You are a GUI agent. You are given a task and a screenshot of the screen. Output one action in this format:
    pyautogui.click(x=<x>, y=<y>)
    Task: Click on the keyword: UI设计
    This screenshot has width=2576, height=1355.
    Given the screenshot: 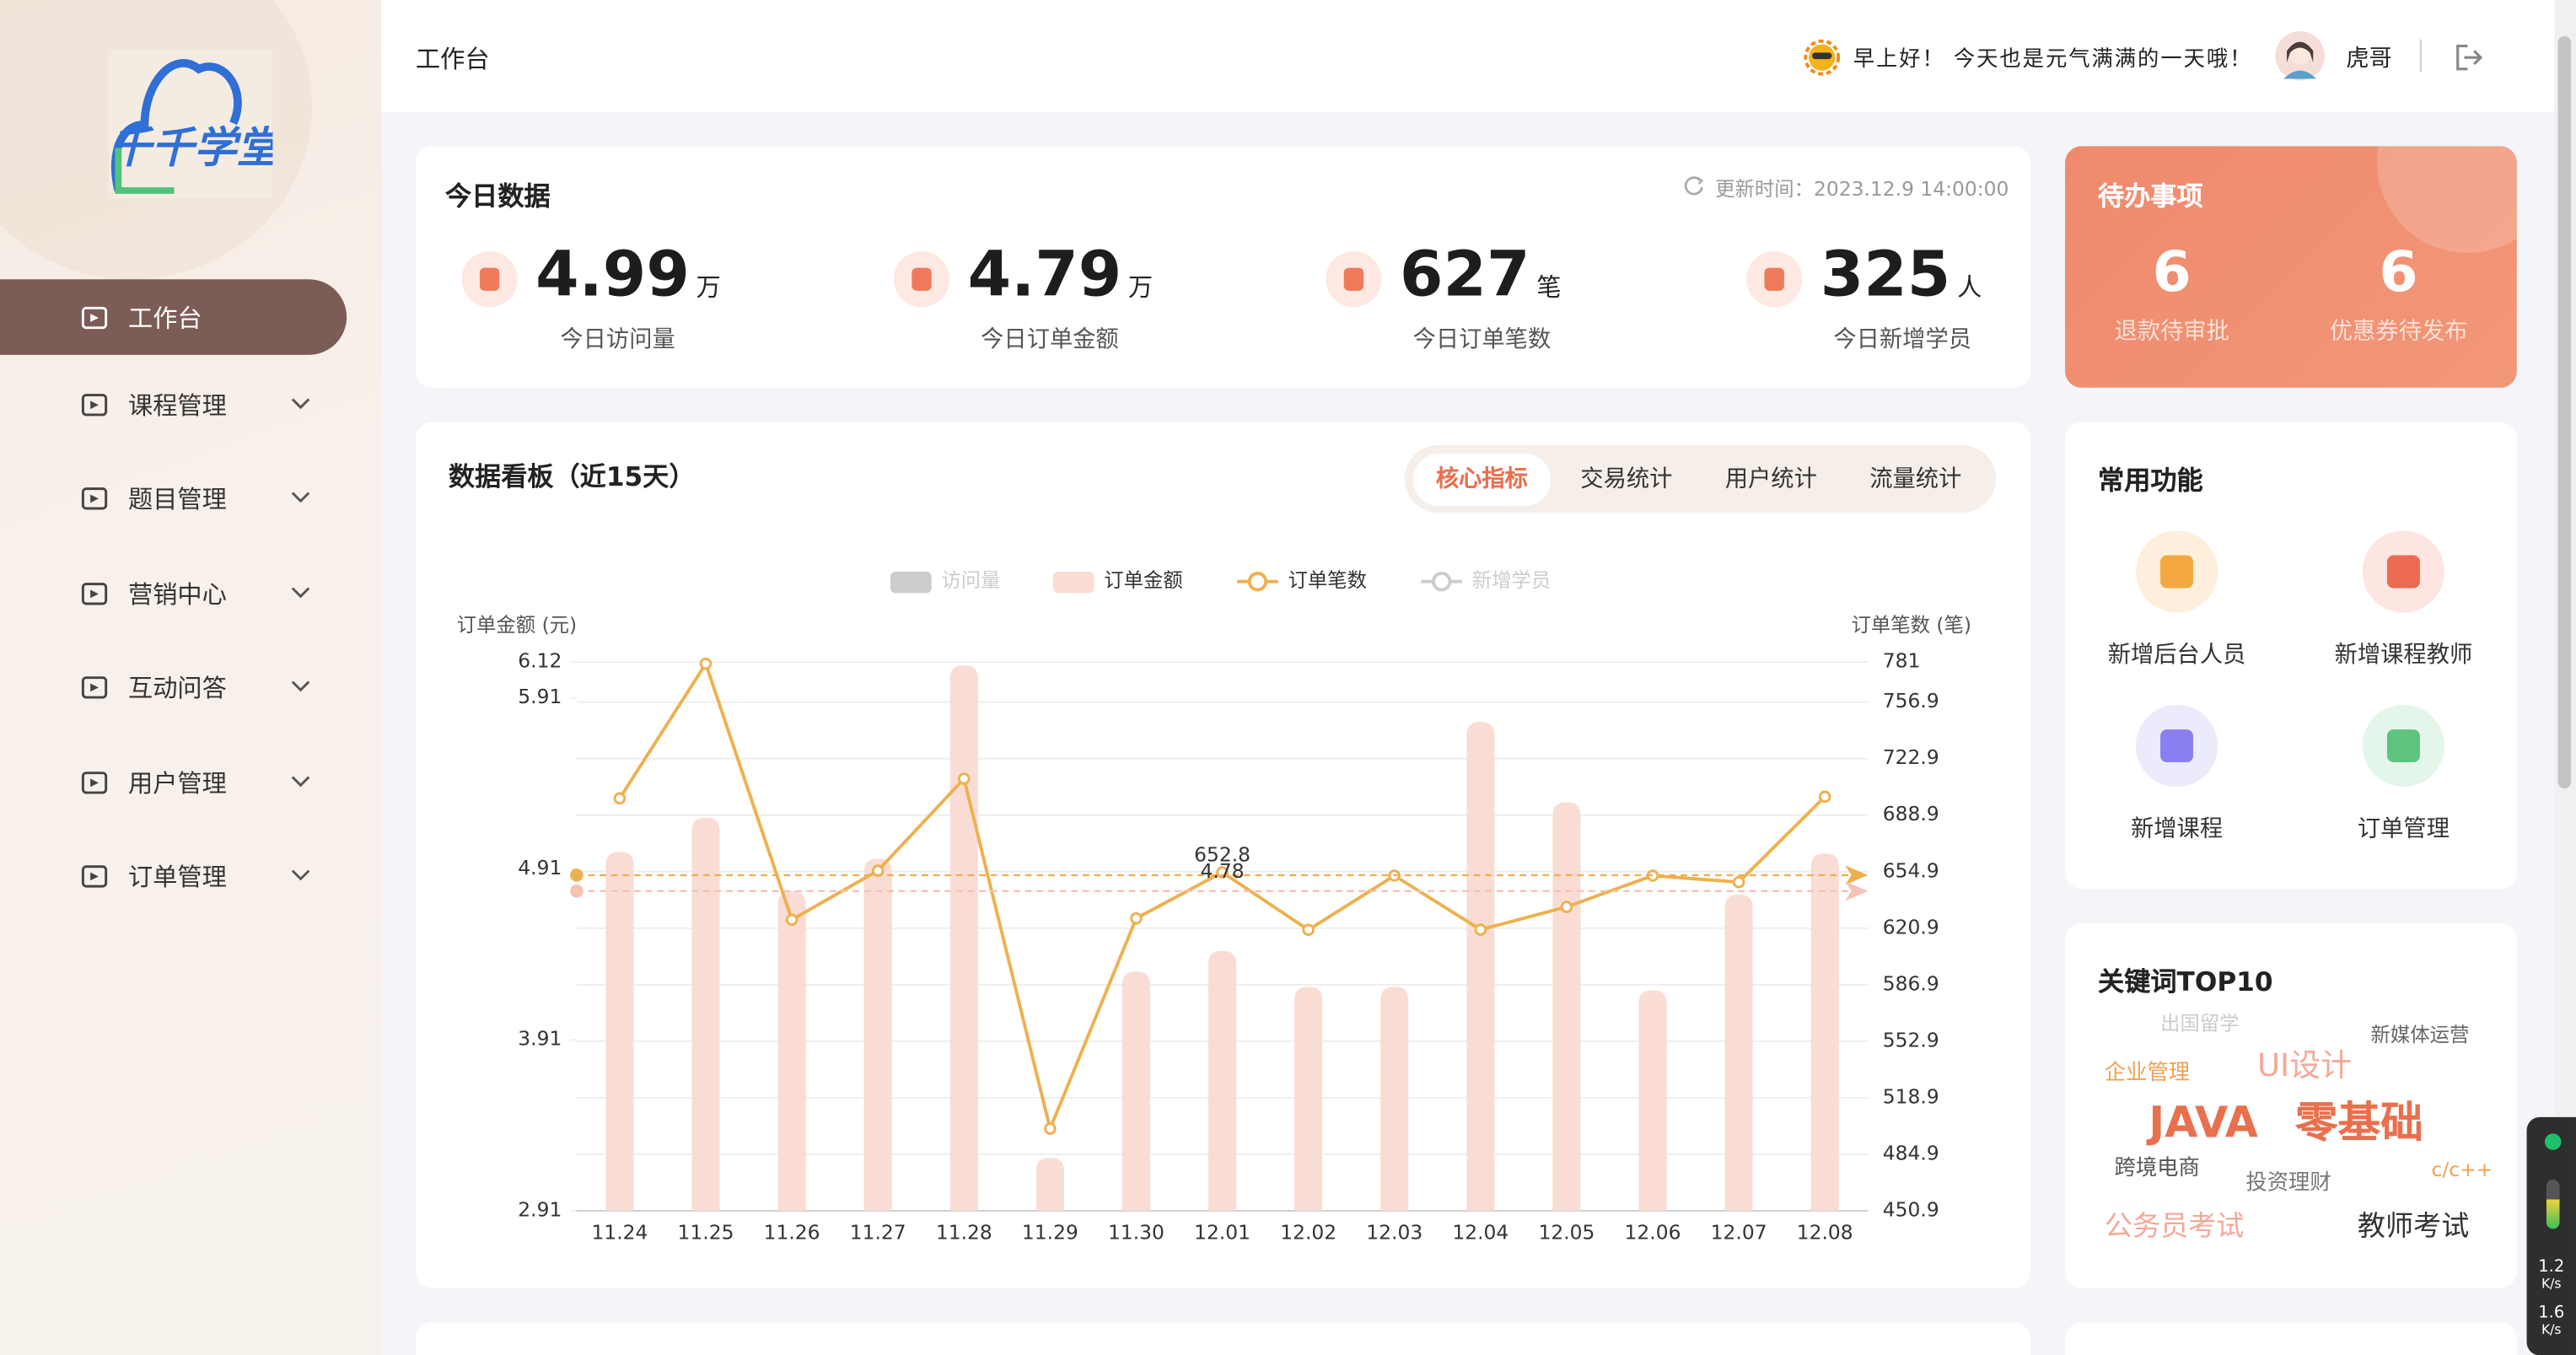 What is the action you would take?
    pyautogui.click(x=2305, y=1065)
    